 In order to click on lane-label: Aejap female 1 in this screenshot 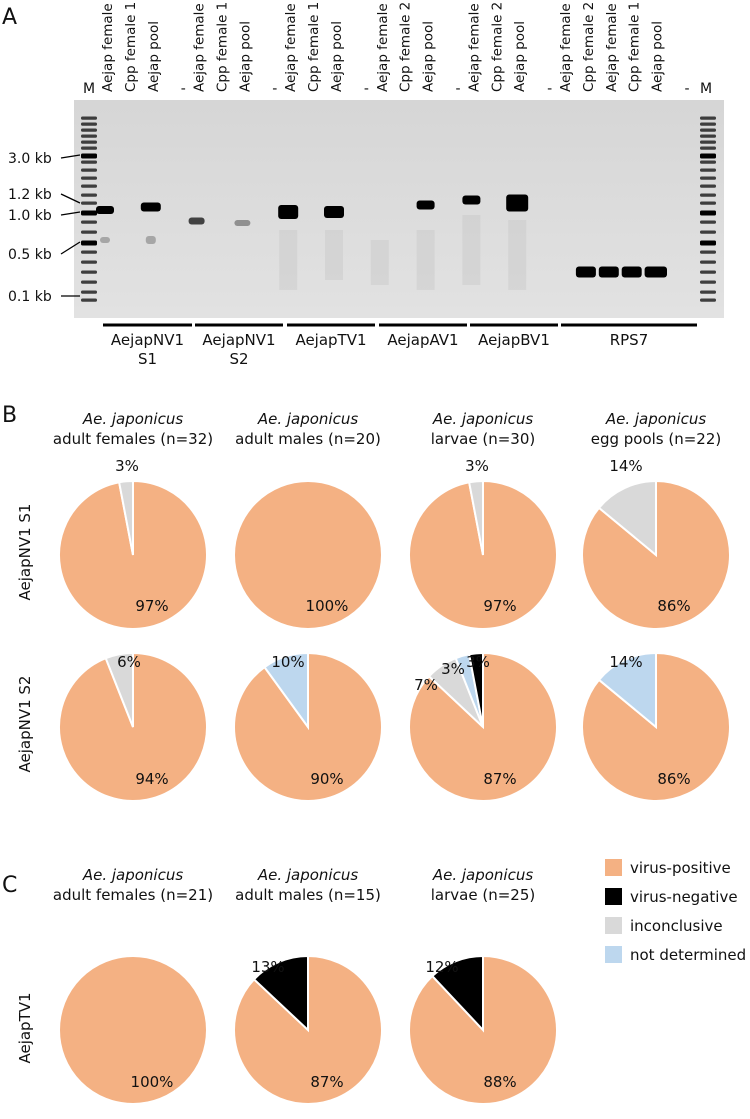, I will do `click(200, 46)`.